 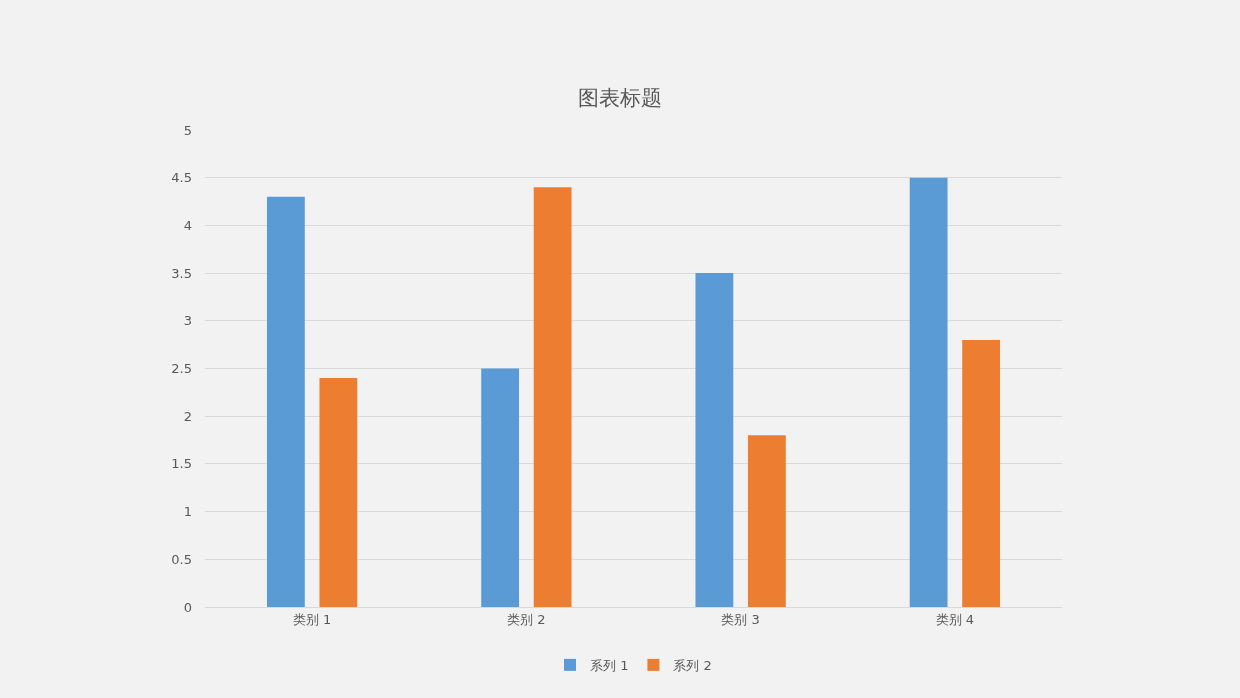 What do you see at coordinates (187, 512) in the screenshot?
I see `y-tick-label: 1` at bounding box center [187, 512].